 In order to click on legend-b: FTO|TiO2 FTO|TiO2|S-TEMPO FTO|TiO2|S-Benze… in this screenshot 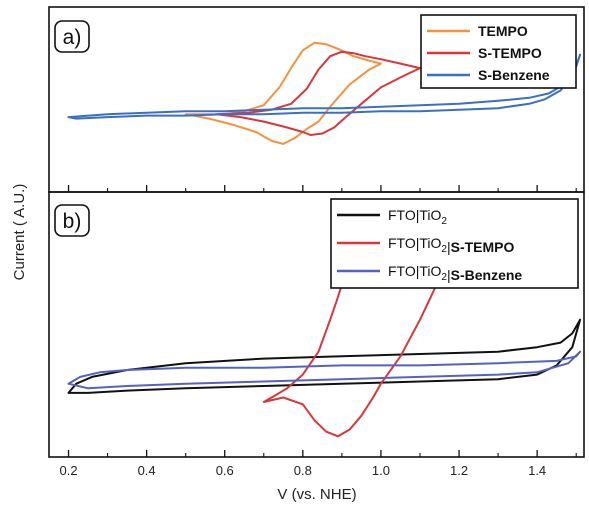, I will do `click(454, 243)`.